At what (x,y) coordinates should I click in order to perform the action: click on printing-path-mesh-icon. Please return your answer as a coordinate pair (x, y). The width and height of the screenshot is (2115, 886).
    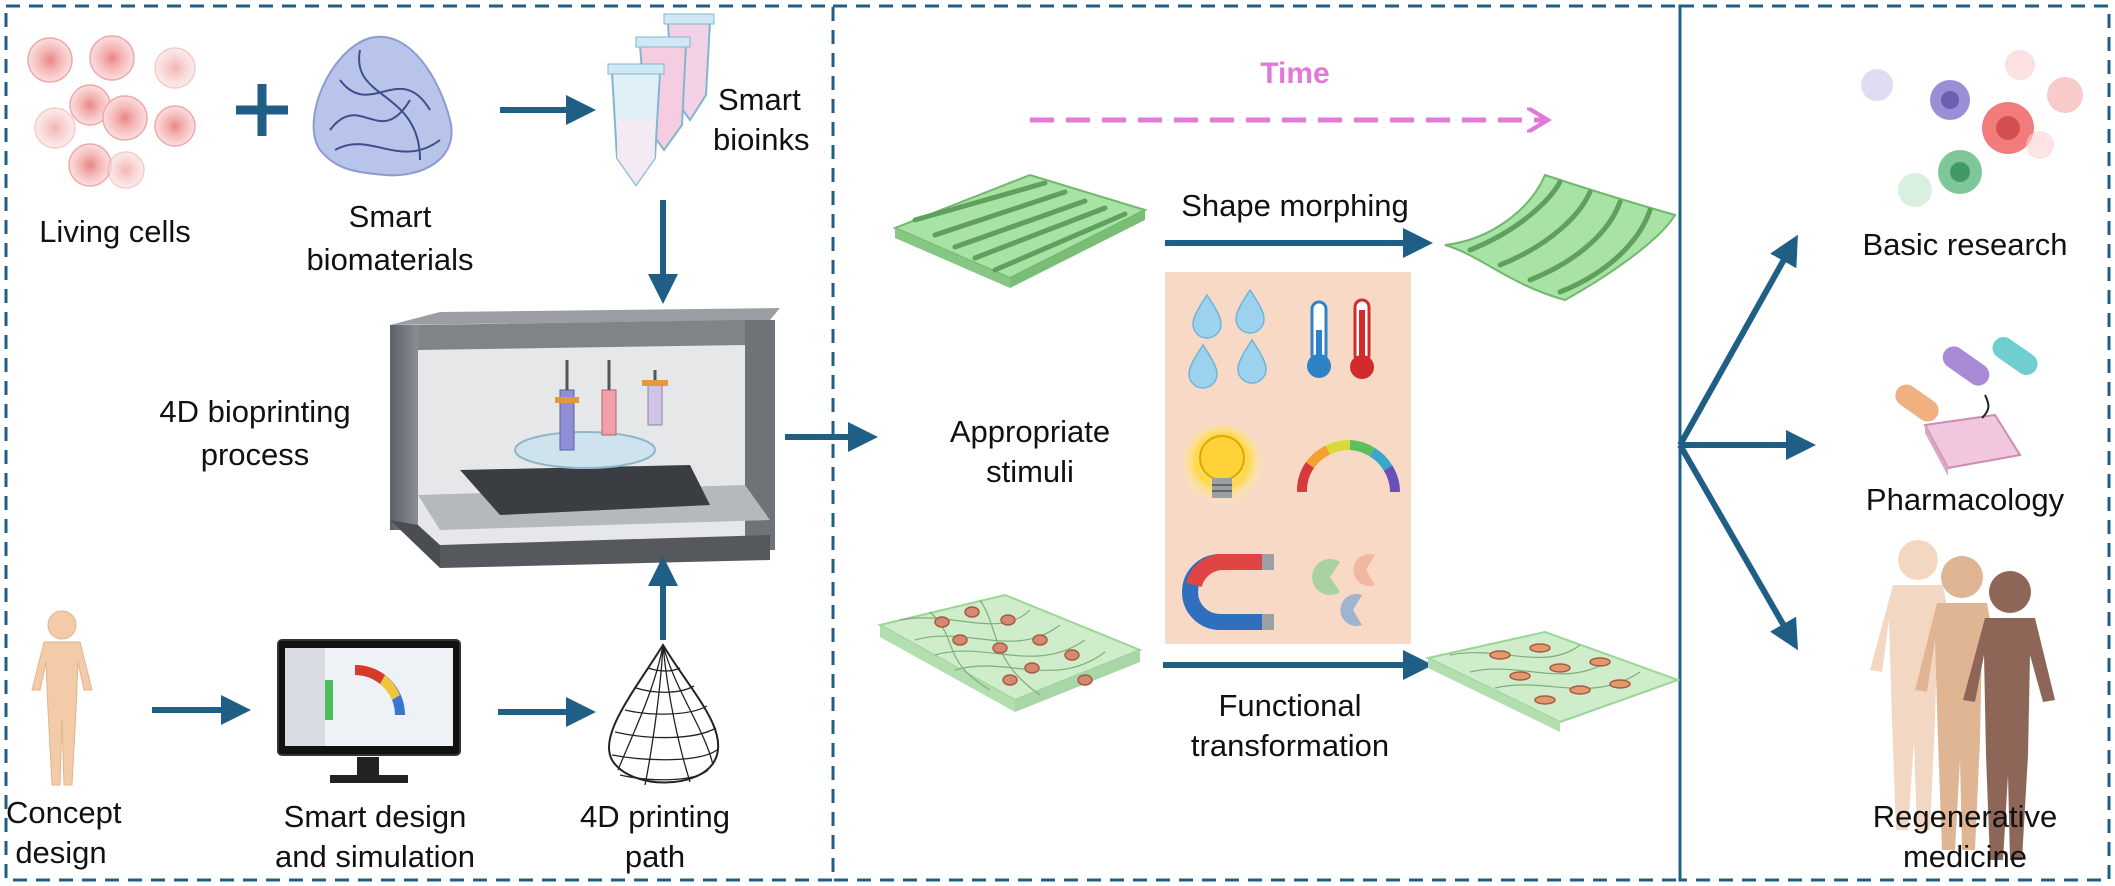
    Looking at the image, I should click on (663, 714).